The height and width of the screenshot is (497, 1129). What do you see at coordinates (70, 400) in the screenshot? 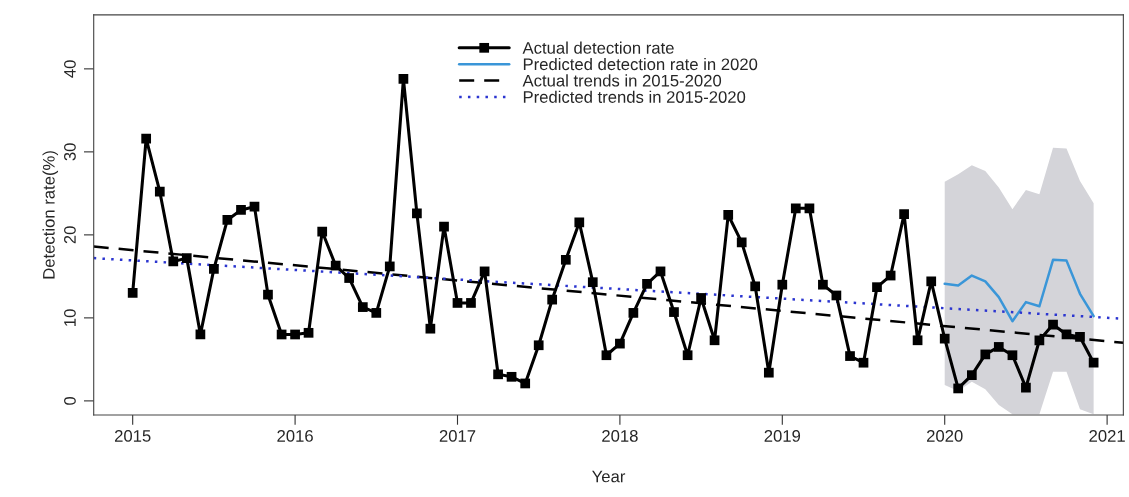
I see `y-tick-label: 0` at bounding box center [70, 400].